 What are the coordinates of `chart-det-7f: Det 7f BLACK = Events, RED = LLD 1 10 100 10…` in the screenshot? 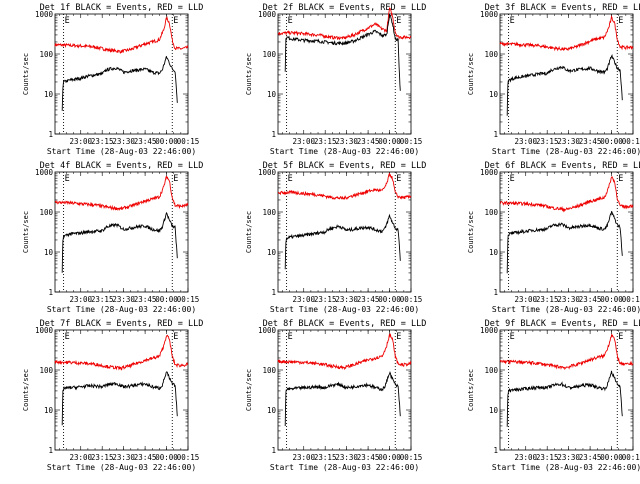 It's located at (112, 395).